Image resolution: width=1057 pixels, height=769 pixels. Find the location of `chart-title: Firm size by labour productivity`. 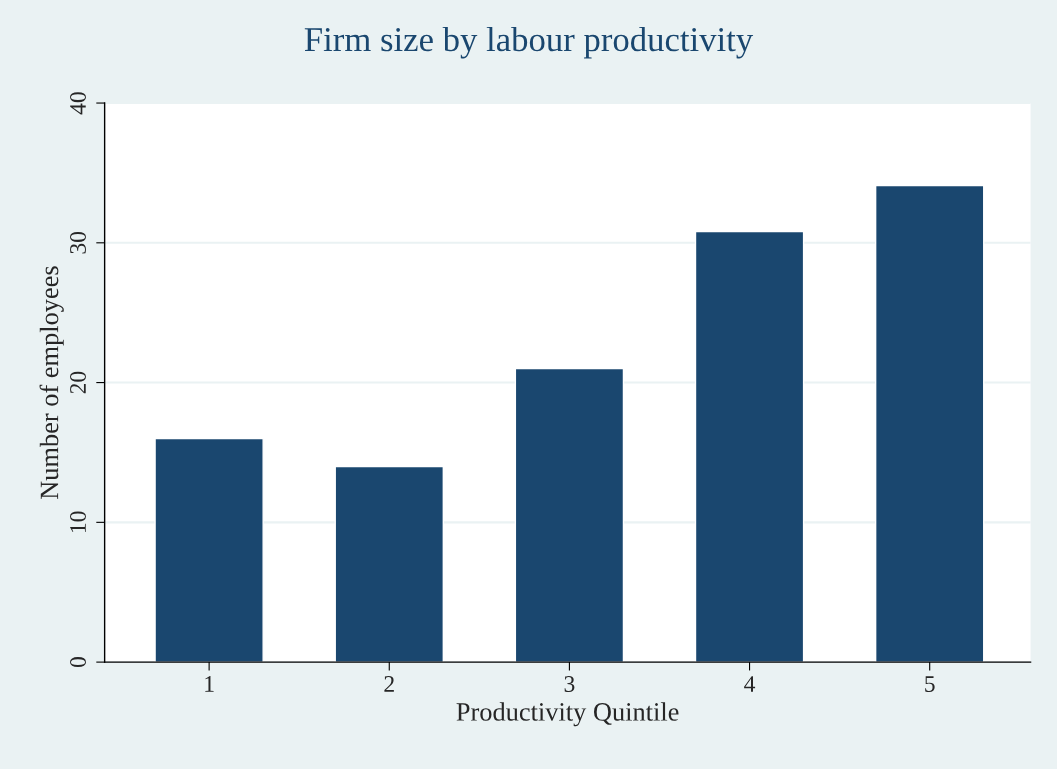

chart-title: Firm size by labour productivity is located at coordinates (529, 42).